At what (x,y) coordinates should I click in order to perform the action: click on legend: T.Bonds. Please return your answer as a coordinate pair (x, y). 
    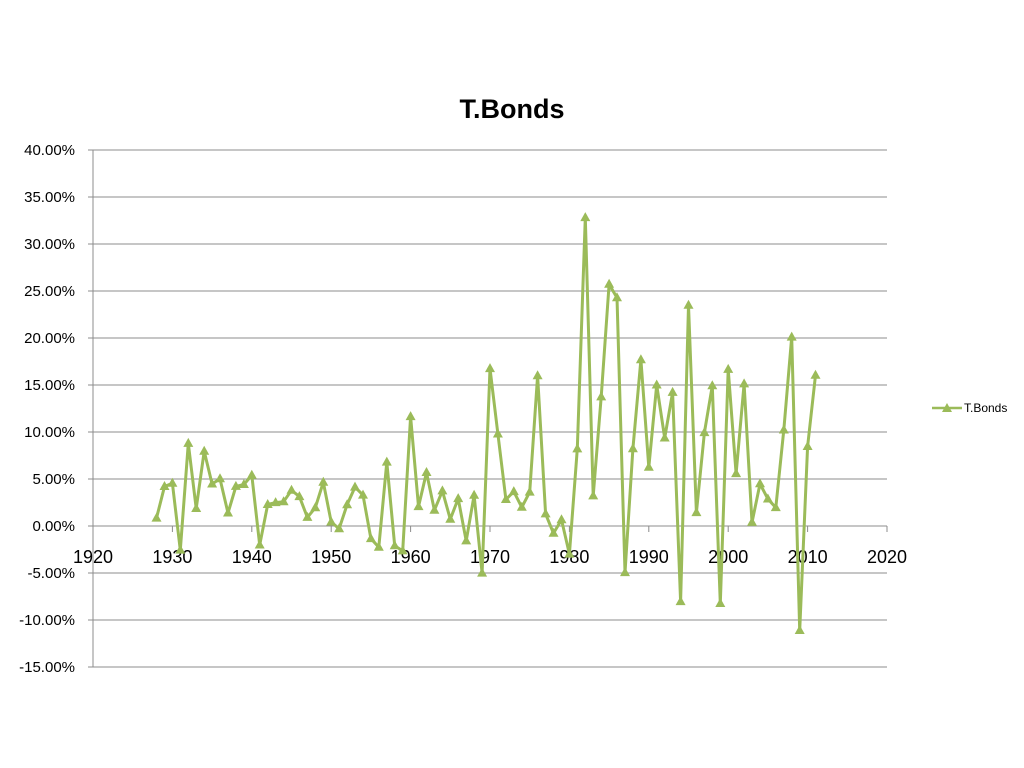
    Looking at the image, I should click on (969, 408).